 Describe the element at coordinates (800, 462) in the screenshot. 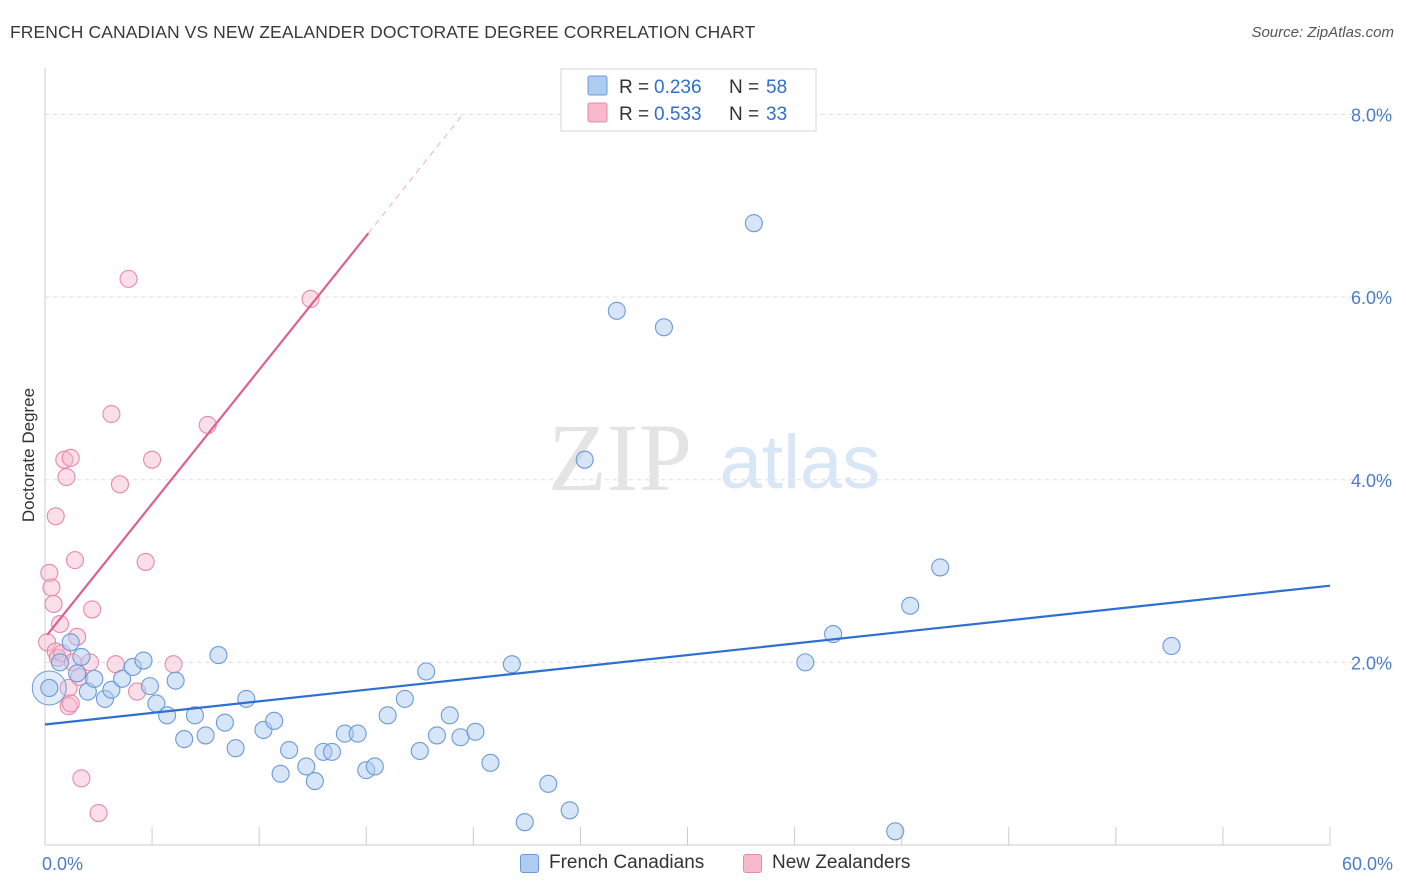

I see `watermark-atlas: atlas` at that location.